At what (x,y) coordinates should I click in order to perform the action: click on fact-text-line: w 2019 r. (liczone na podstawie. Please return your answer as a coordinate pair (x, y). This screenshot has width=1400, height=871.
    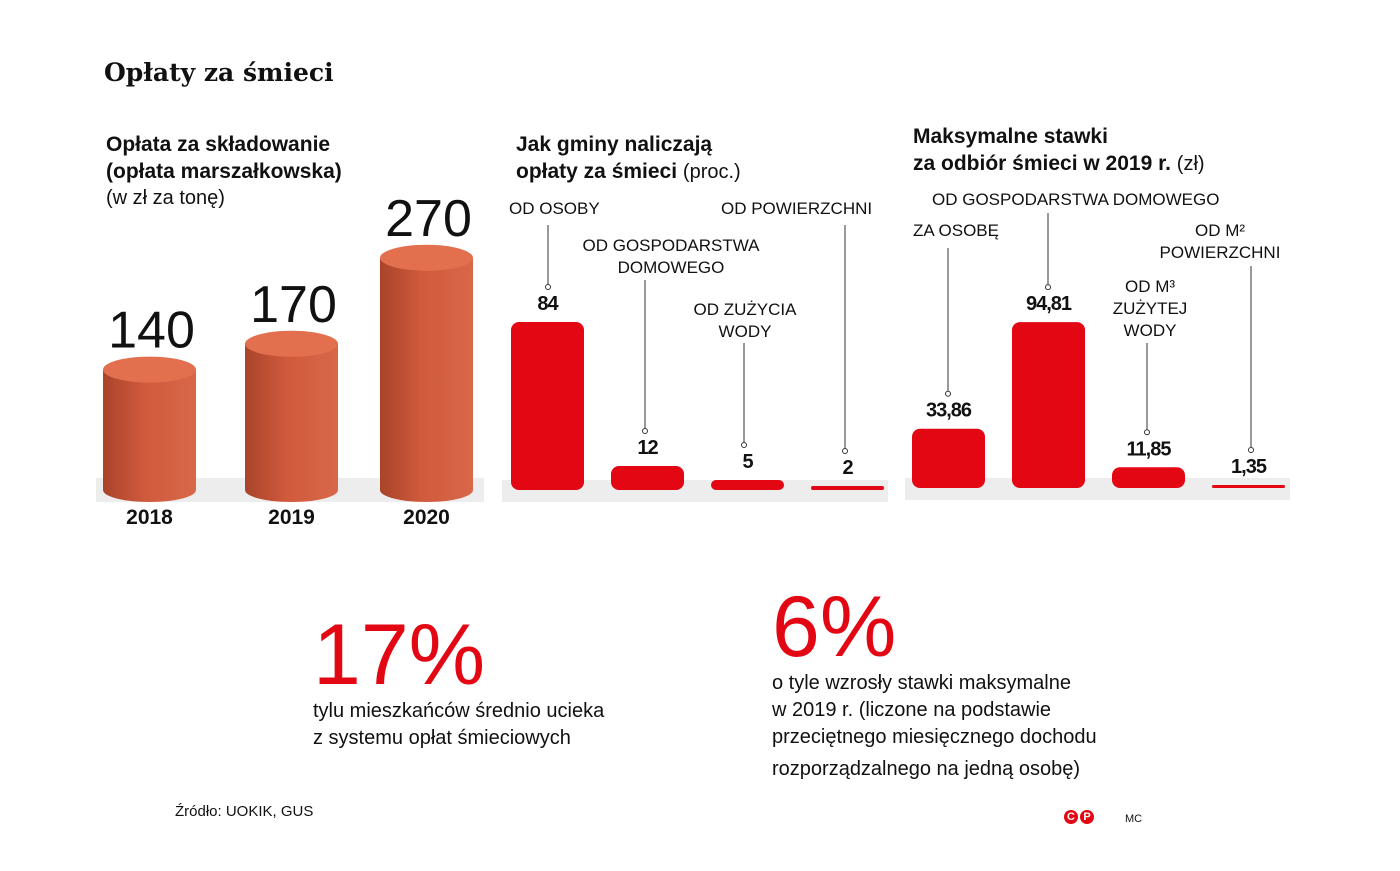
    Looking at the image, I should click on (912, 710).